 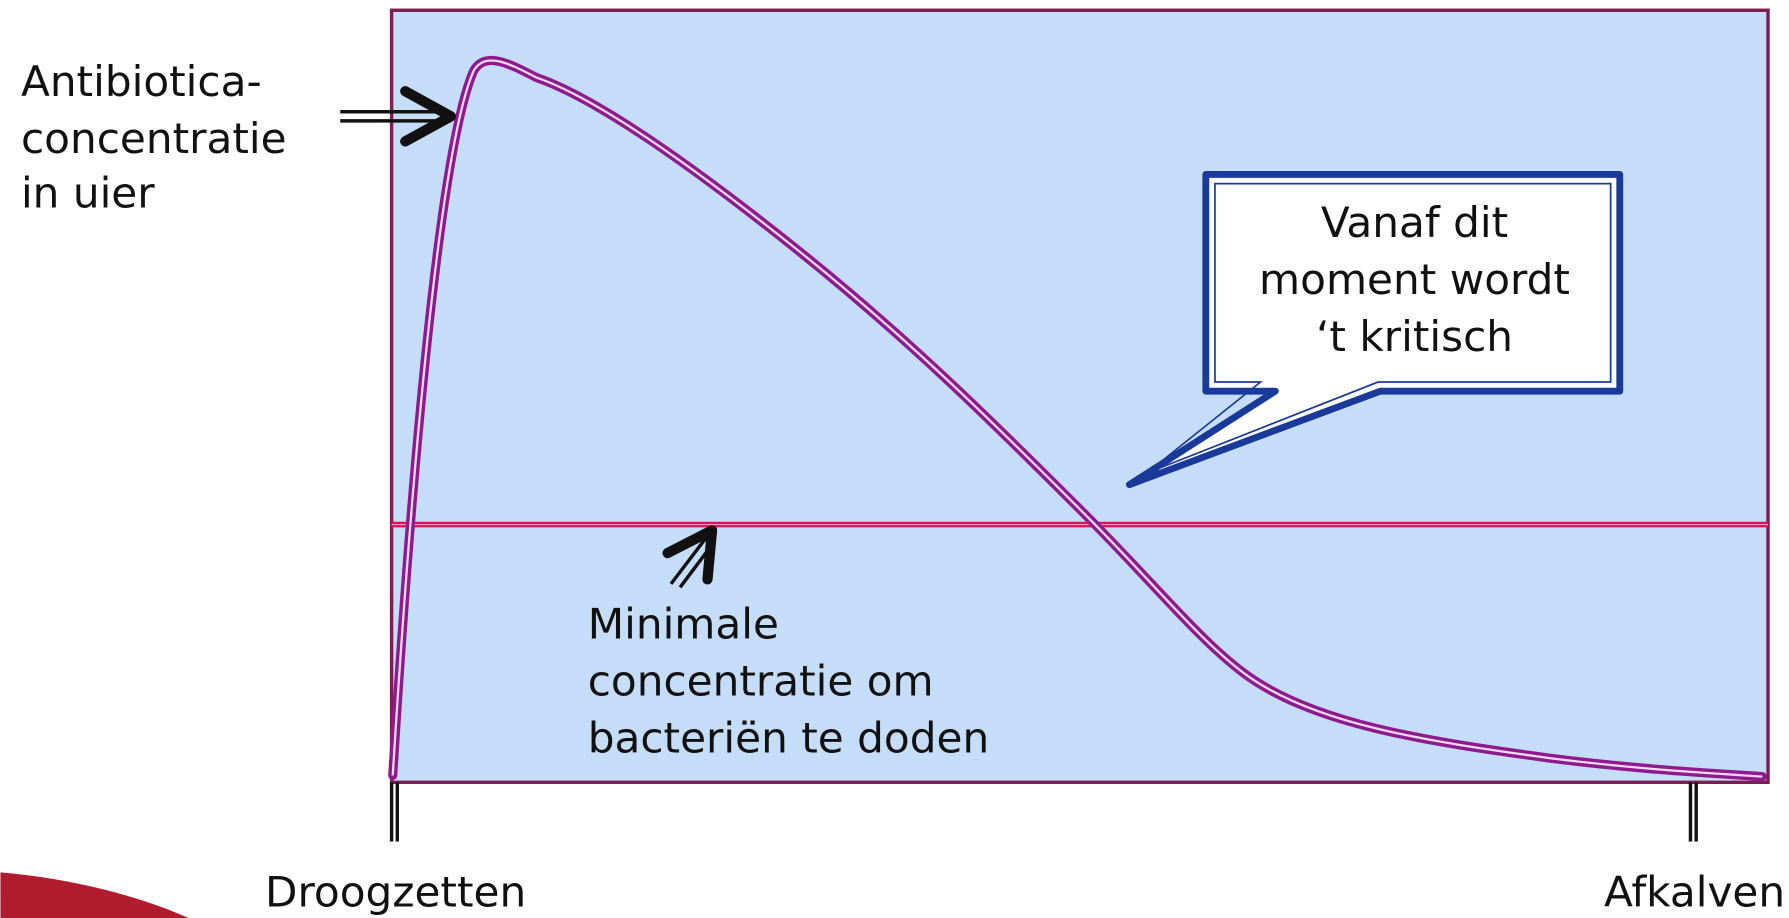 I want to click on callout-text: ‘t kritisch, so click(x=1414, y=336).